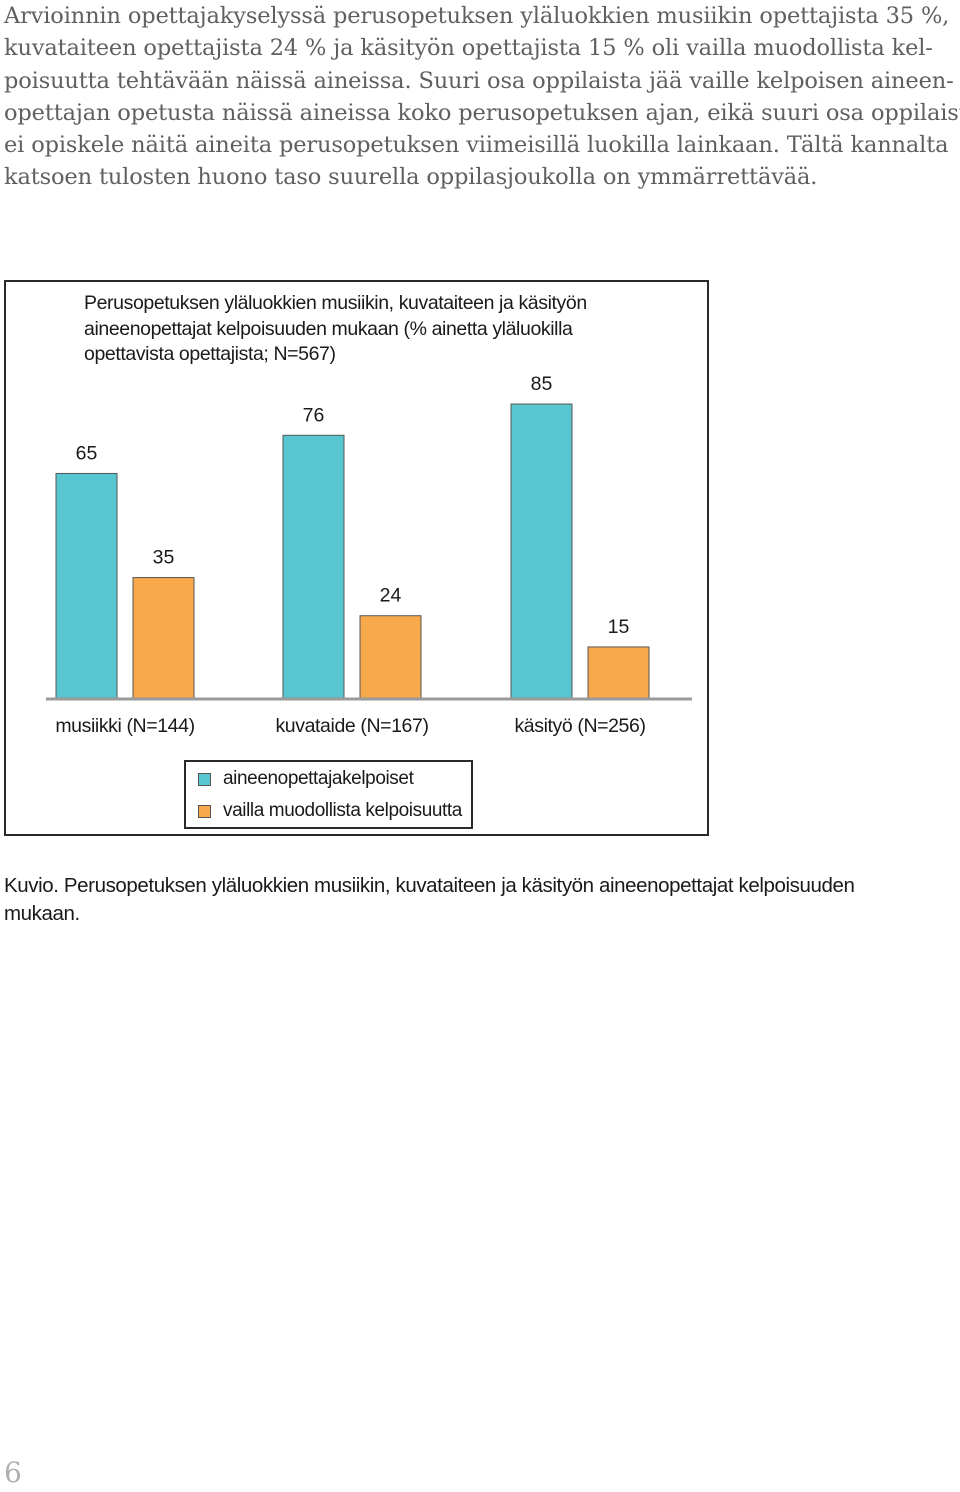  Describe the element at coordinates (204, 779) in the screenshot. I see `legend-swatch-qualified` at that location.